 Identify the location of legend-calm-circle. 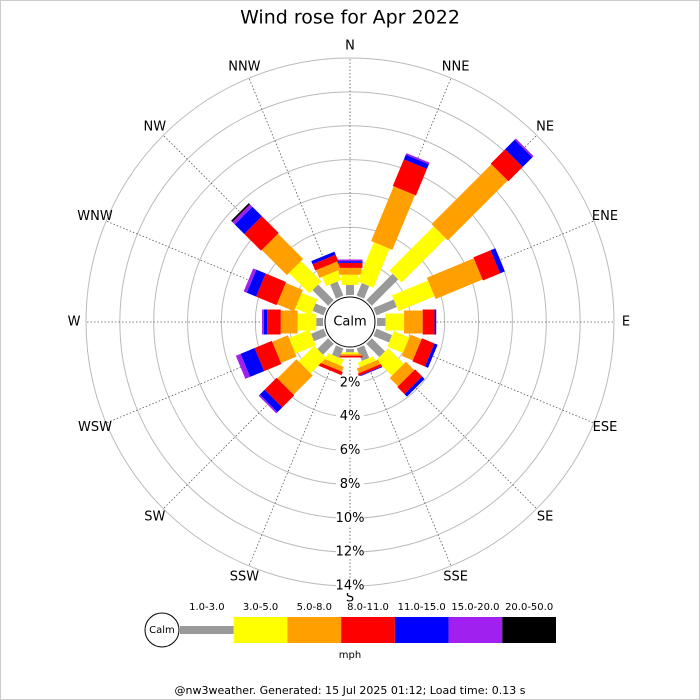
(162, 630).